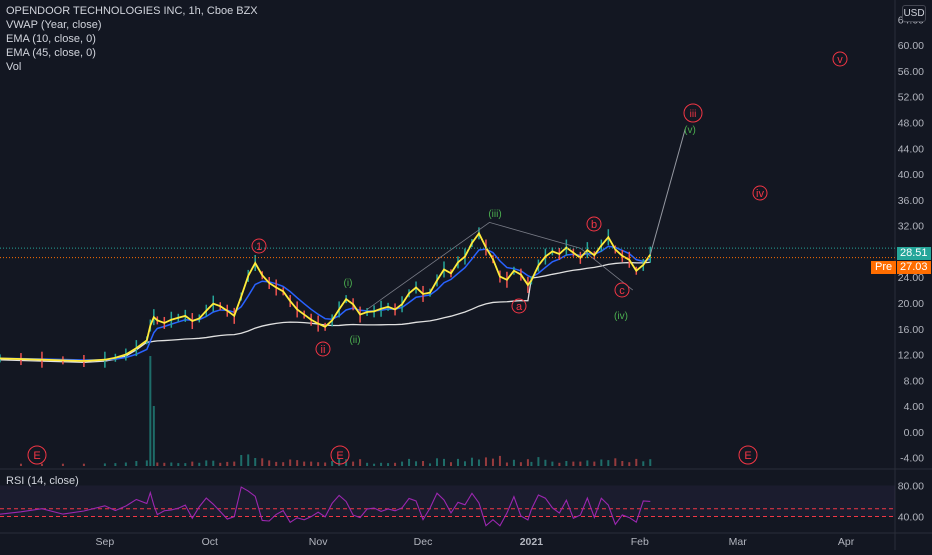 The height and width of the screenshot is (555, 932). I want to click on y-tick-label: 48.00, so click(911, 123).